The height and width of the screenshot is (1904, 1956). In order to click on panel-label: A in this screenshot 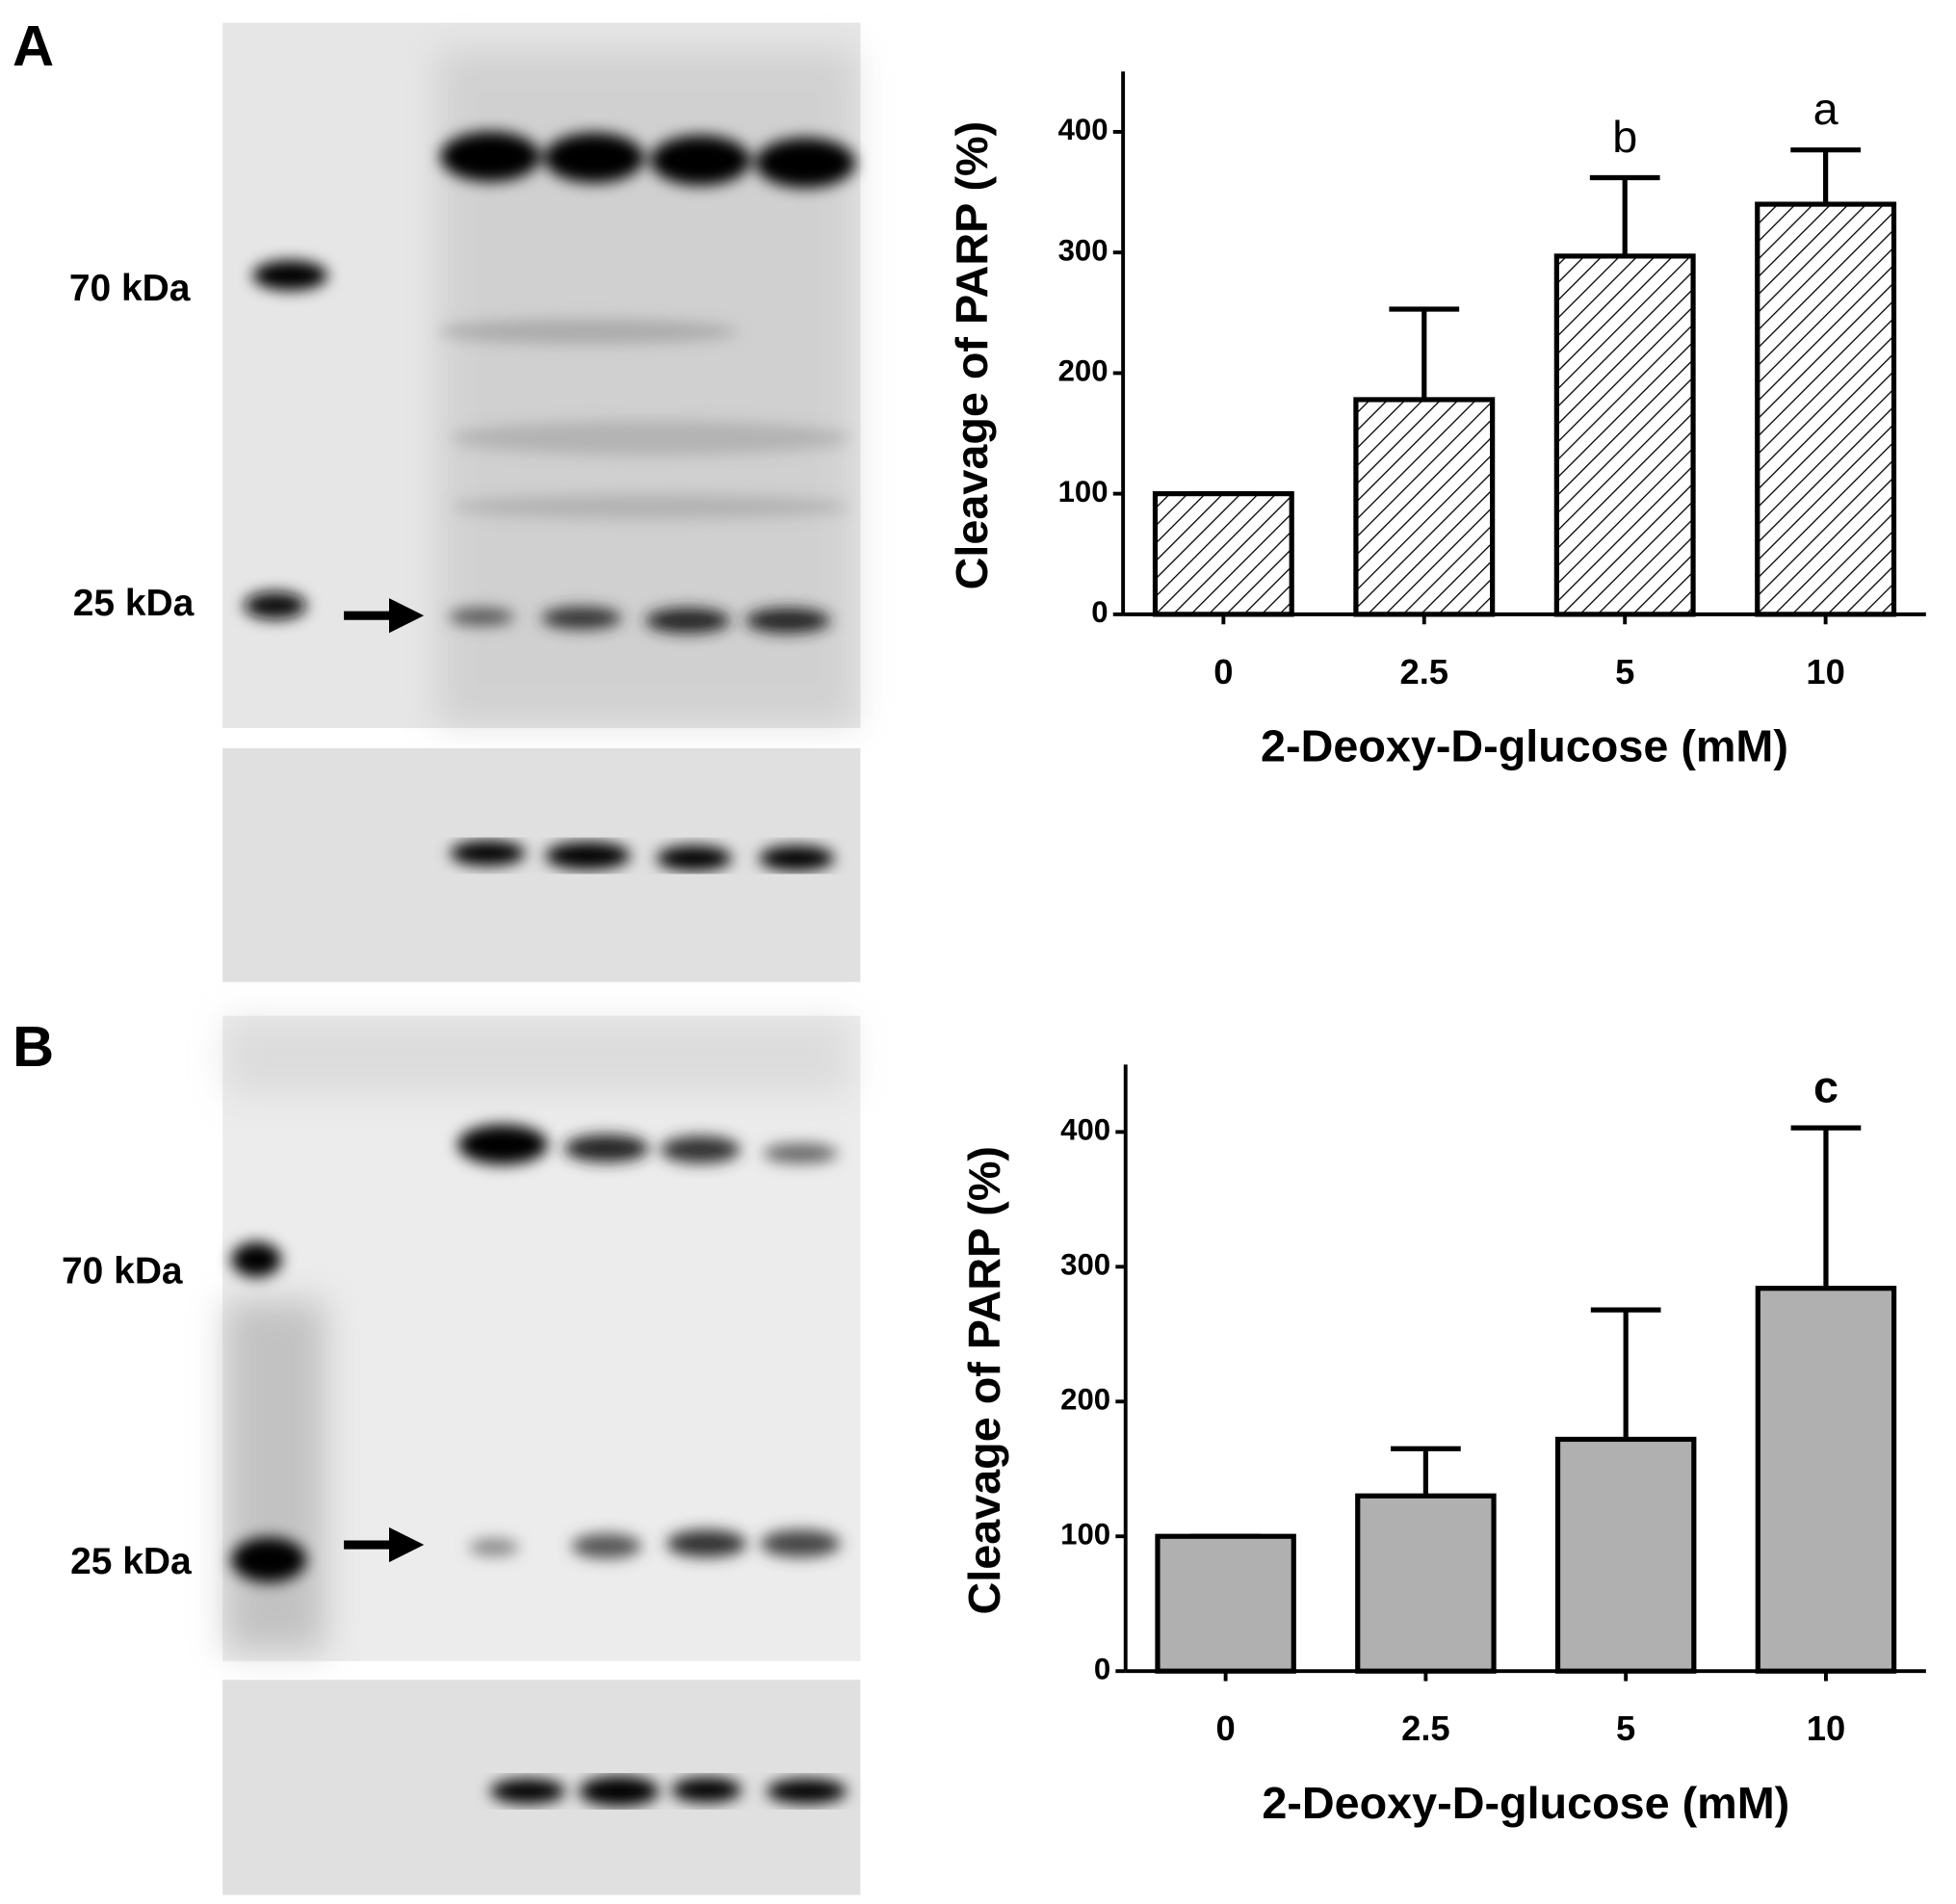, I will do `click(33, 46)`.